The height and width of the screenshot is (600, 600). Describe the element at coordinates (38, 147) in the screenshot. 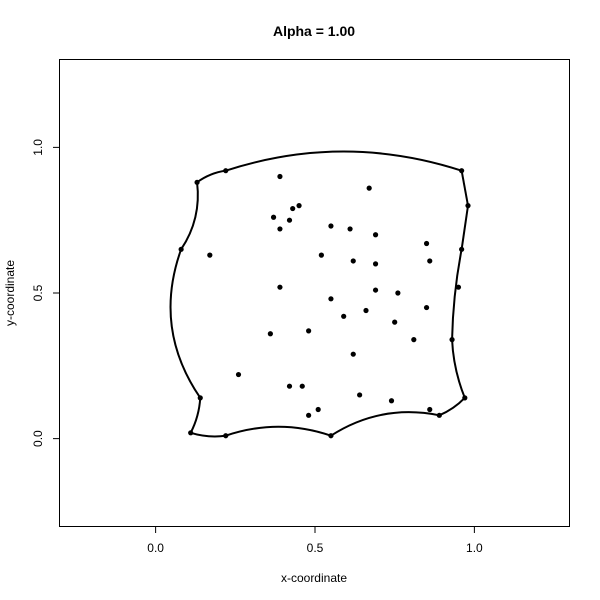

I see `y-tick-label: 1.0` at that location.